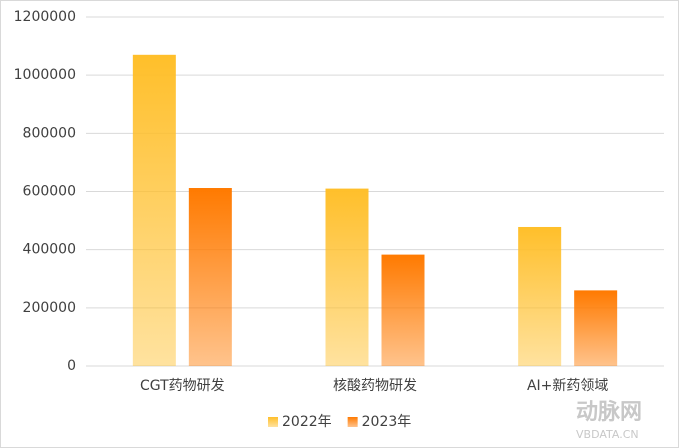  Describe the element at coordinates (607, 434) in the screenshot. I see `watermark-url: VBDATA.CN` at that location.